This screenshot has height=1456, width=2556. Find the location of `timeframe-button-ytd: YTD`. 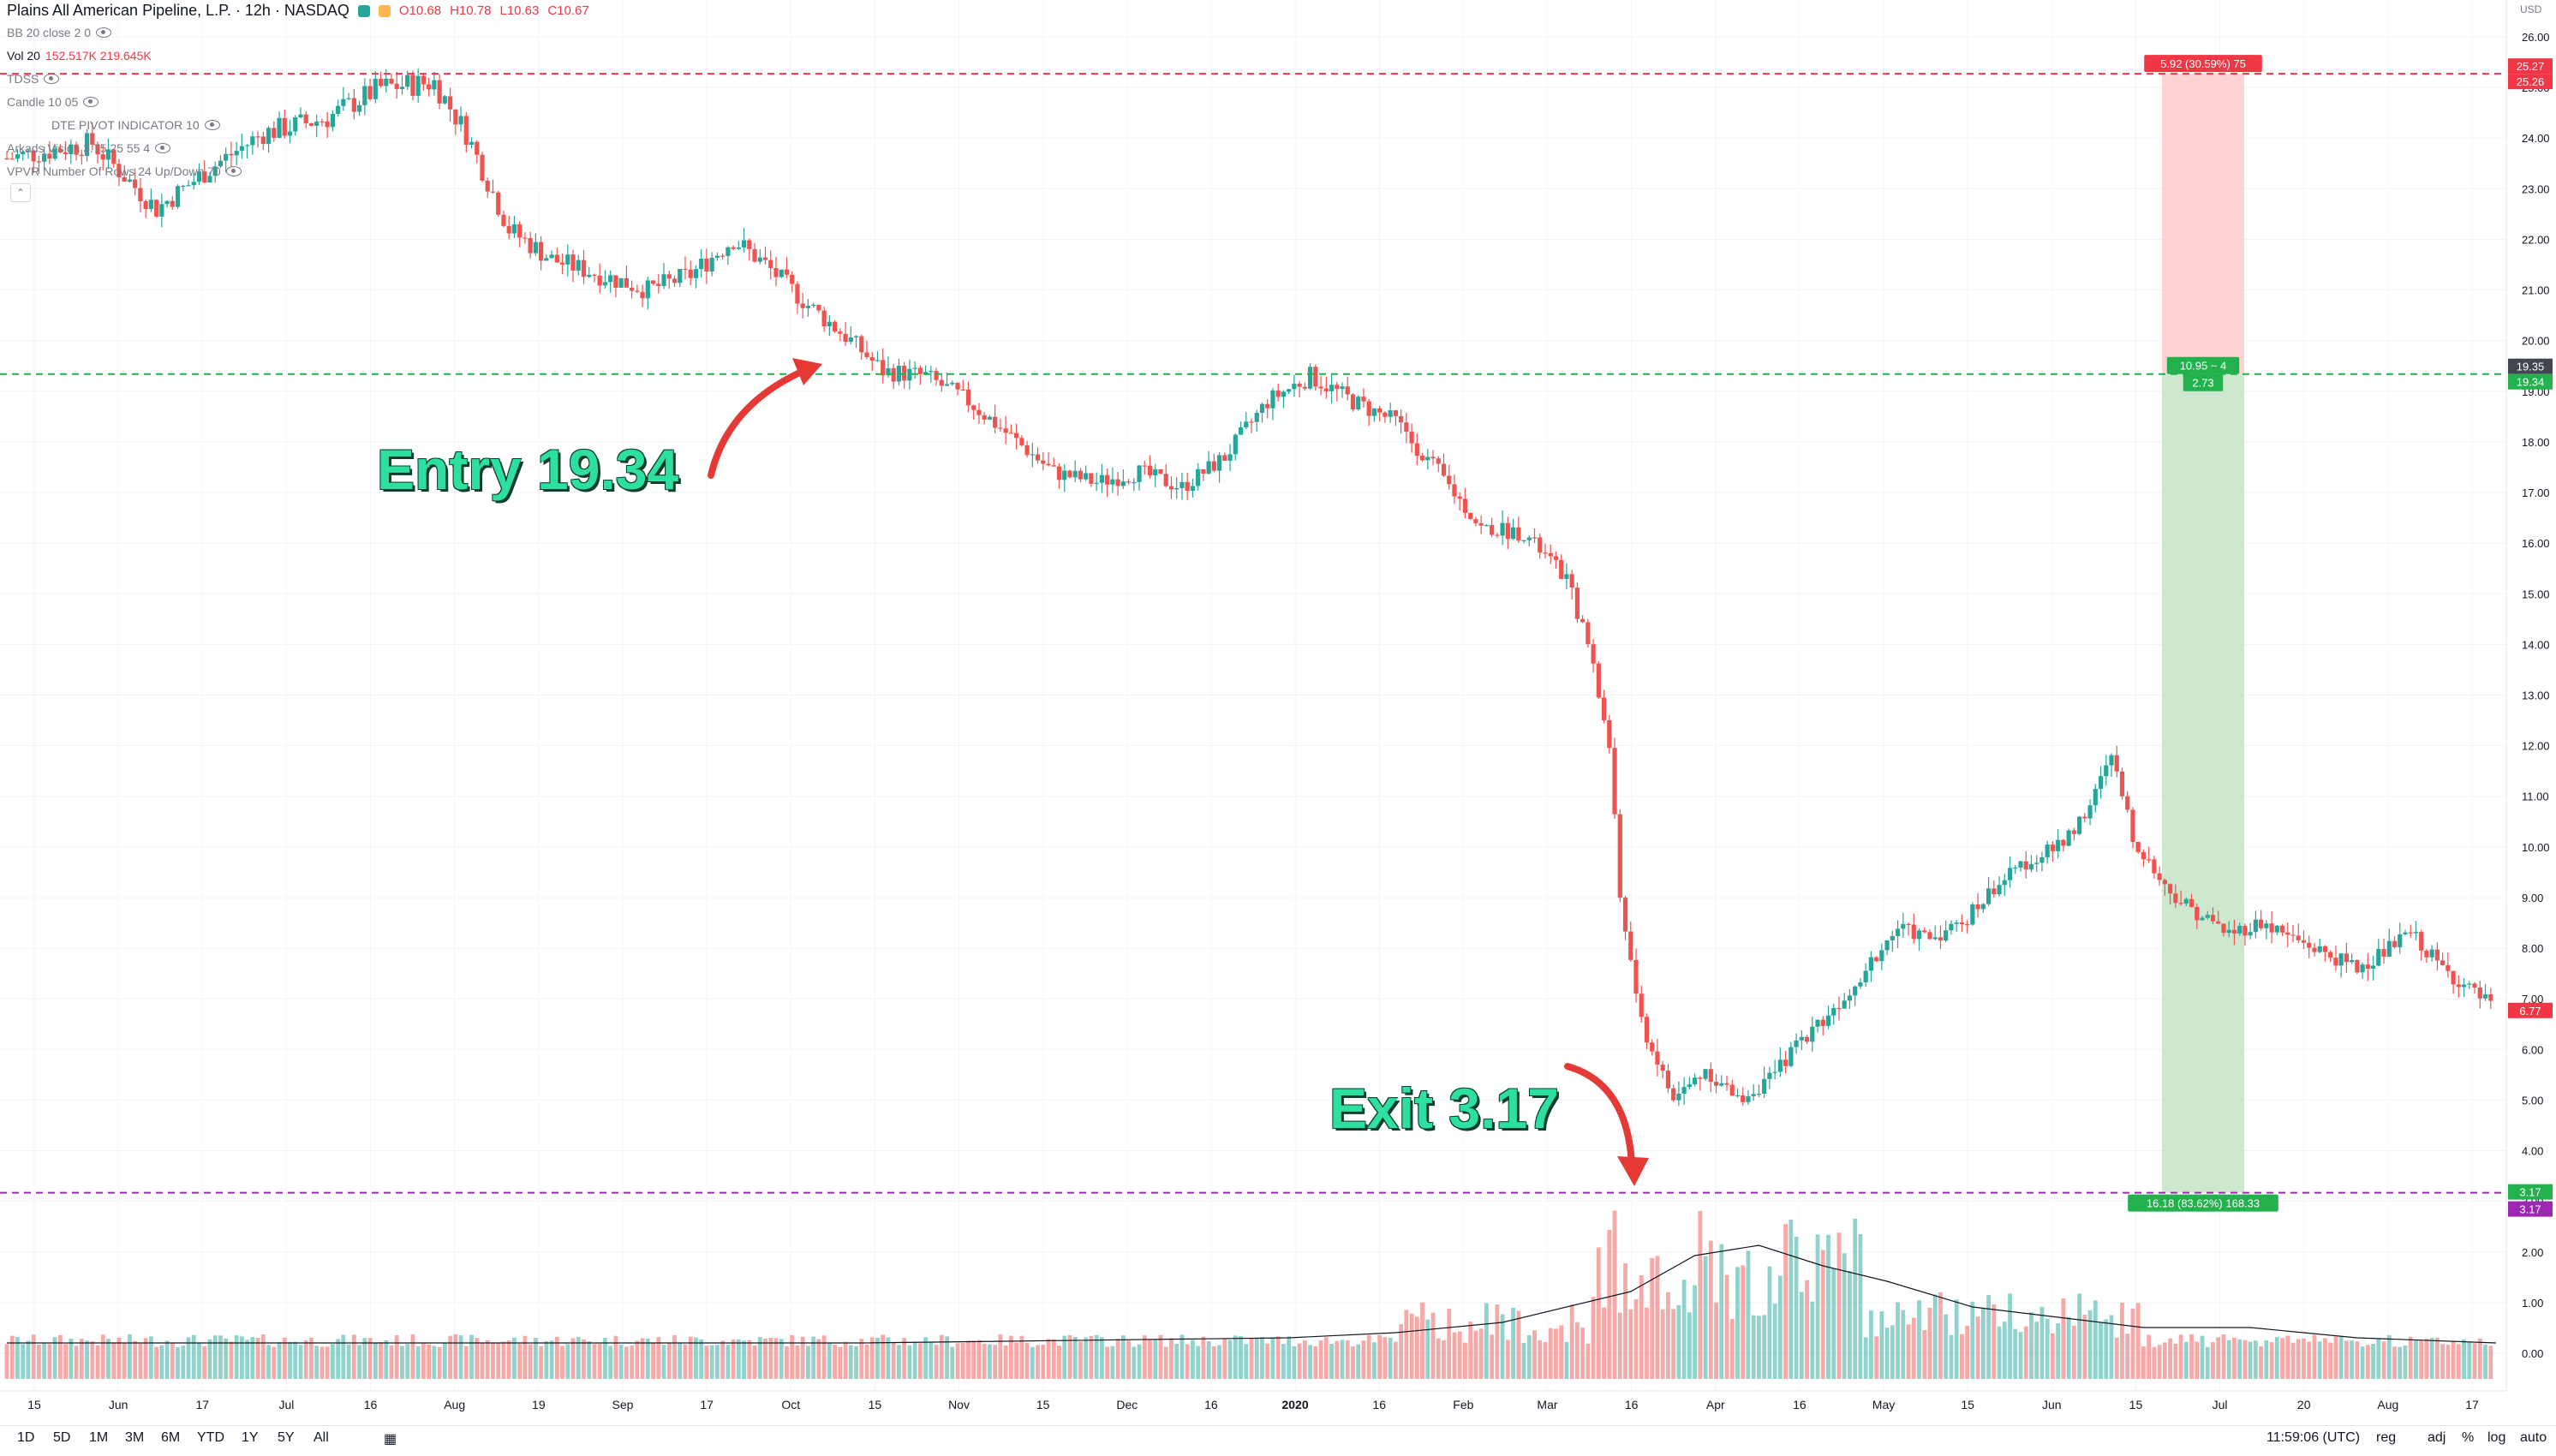

timeframe-button-ytd: YTD is located at coordinates (210, 1437).